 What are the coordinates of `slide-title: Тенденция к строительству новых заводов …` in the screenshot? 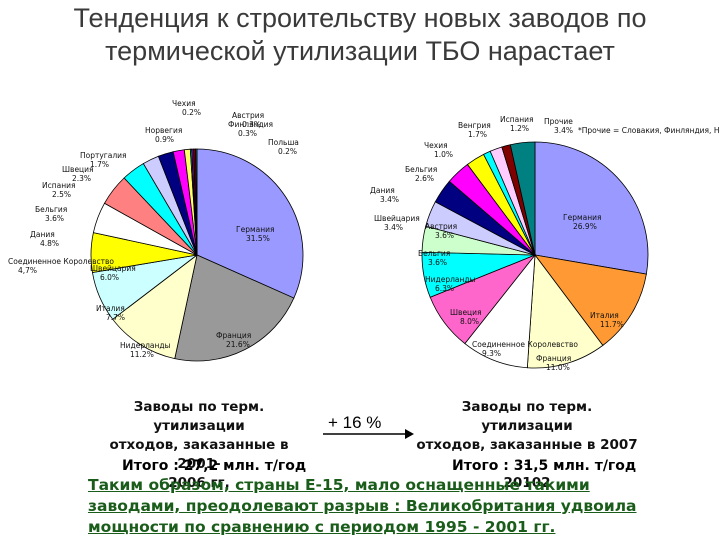 It's located at (360, 35).